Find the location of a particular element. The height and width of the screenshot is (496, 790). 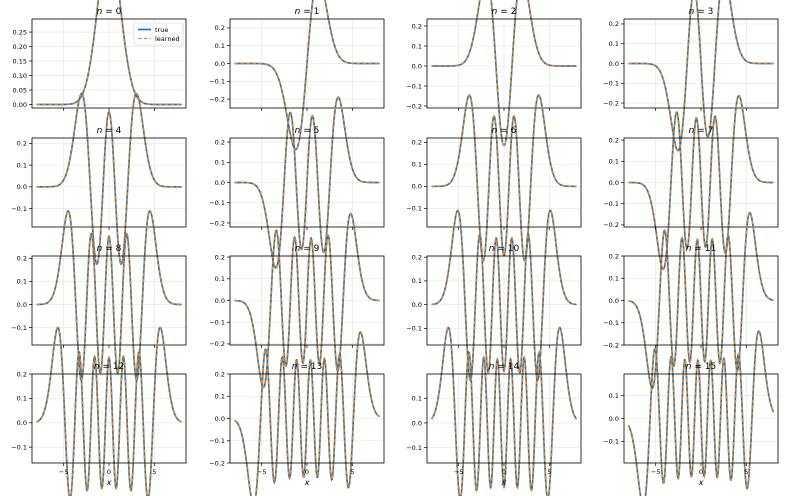

subplot-title: n = 1 is located at coordinates (307, 12).